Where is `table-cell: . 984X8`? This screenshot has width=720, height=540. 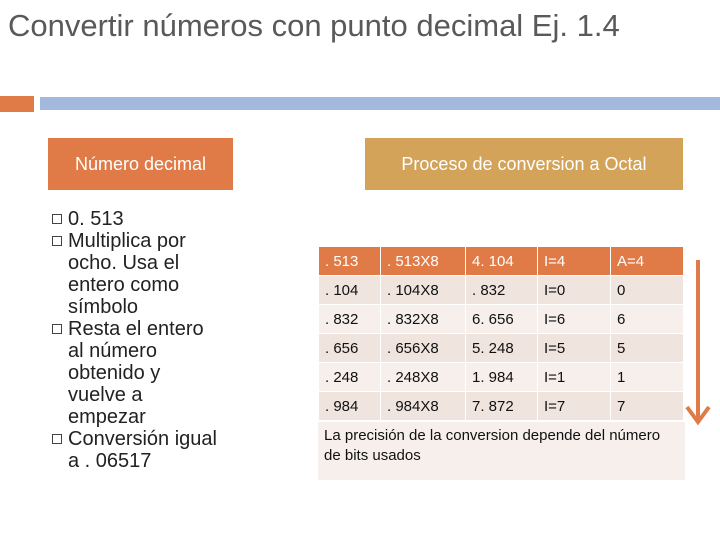 table-cell: . 984X8 is located at coordinates (423, 406).